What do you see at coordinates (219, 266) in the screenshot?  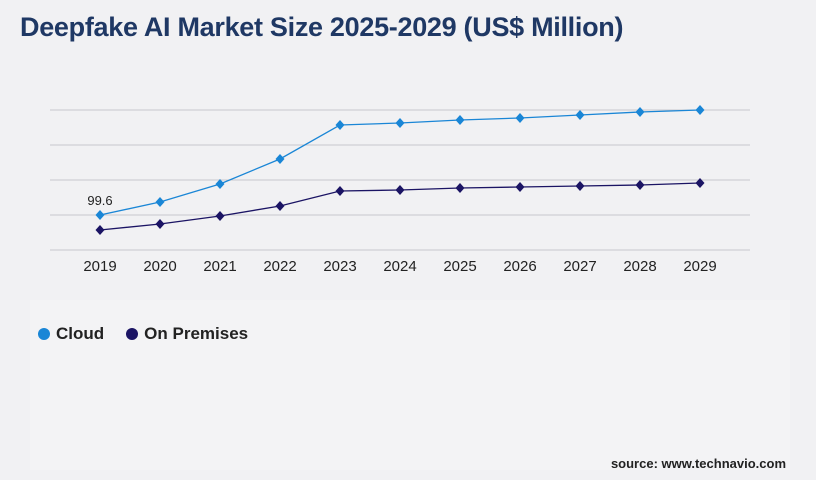 I see `x-tick-label: 2021` at bounding box center [219, 266].